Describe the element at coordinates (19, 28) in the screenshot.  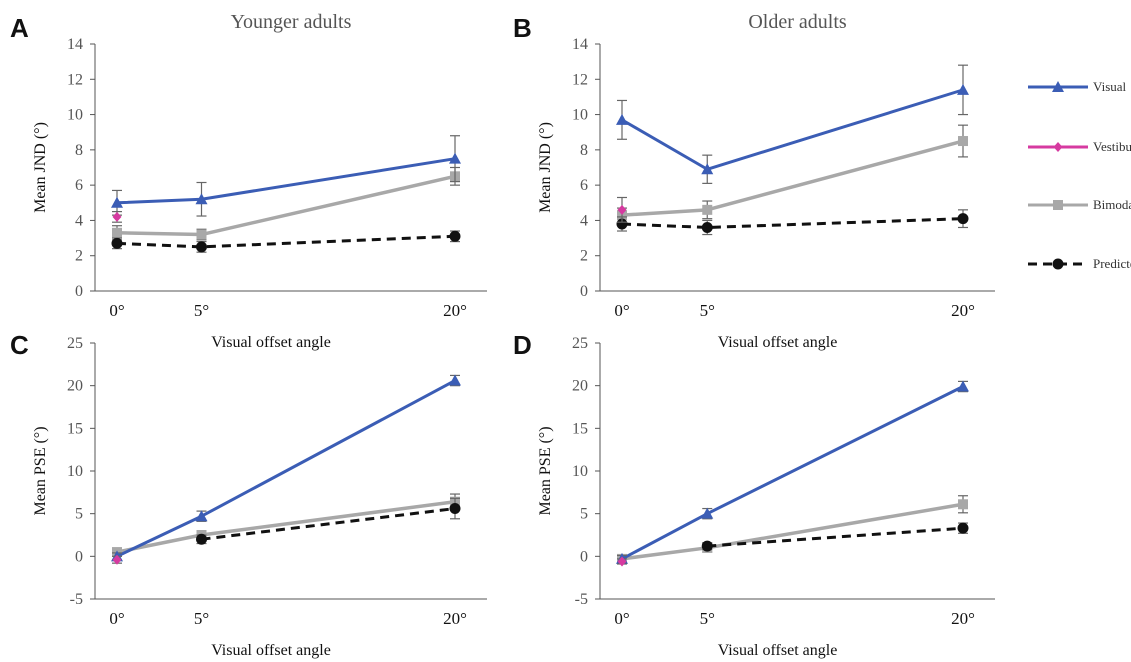
I see `panel-letter: A` at that location.